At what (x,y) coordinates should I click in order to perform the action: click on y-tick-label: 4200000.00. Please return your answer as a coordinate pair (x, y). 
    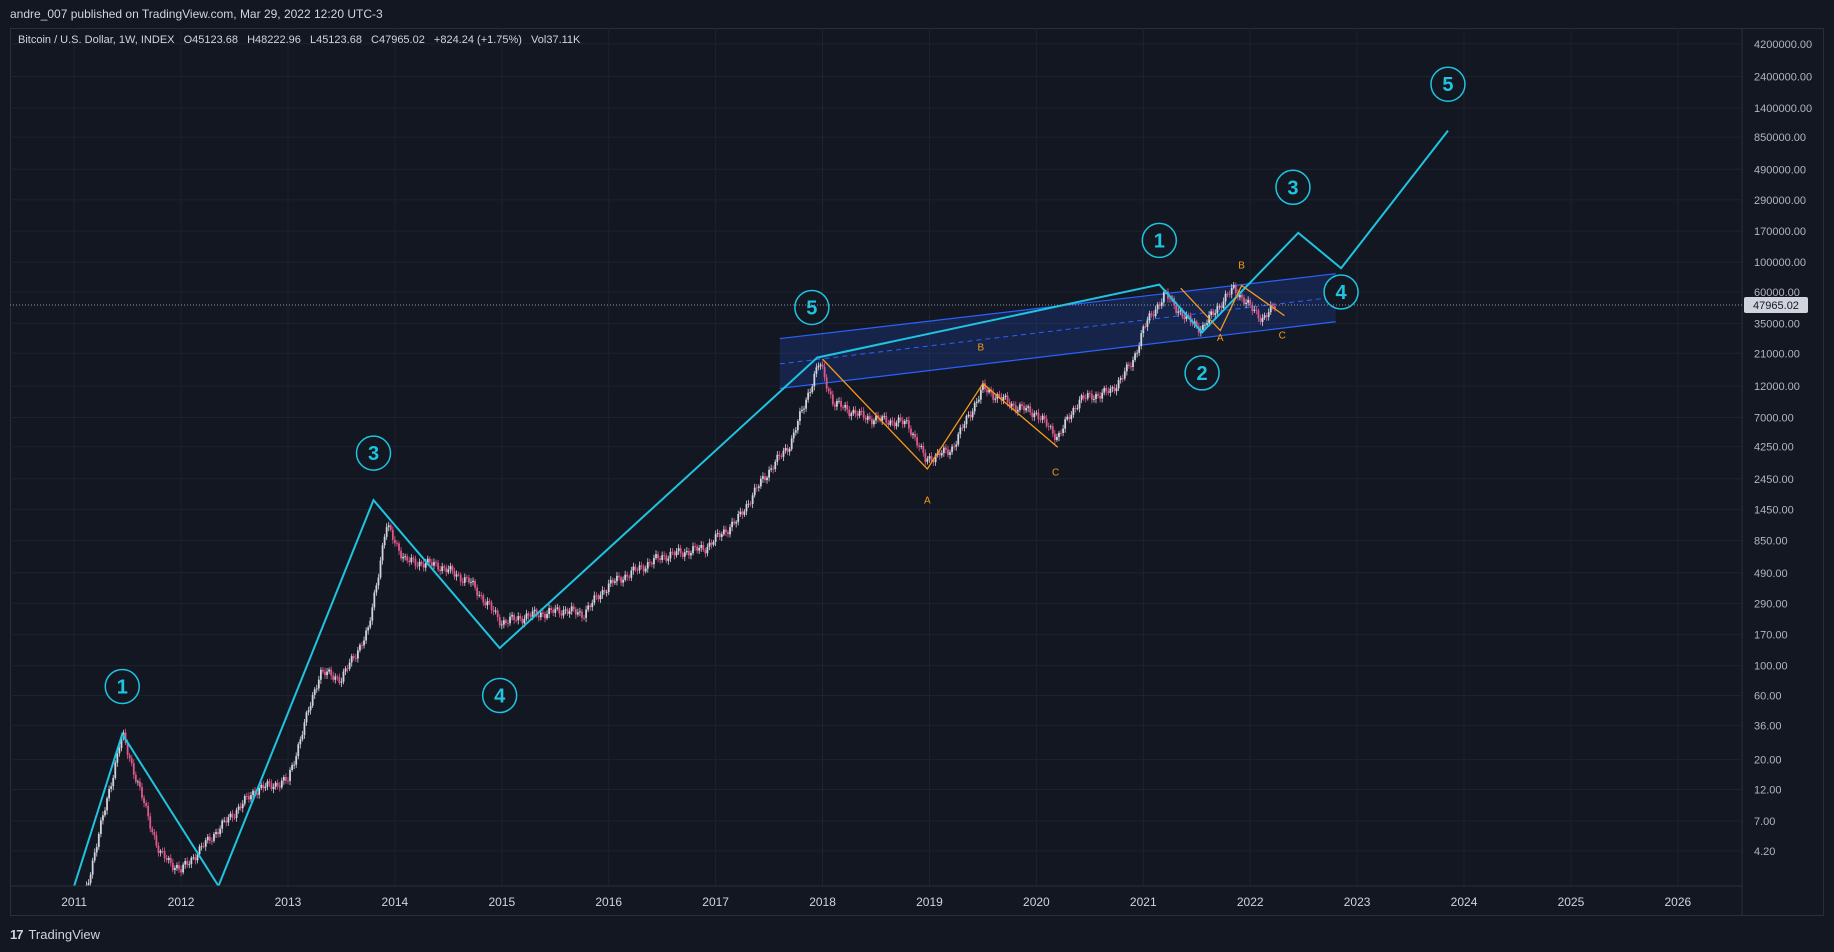
    Looking at the image, I should click on (1783, 45).